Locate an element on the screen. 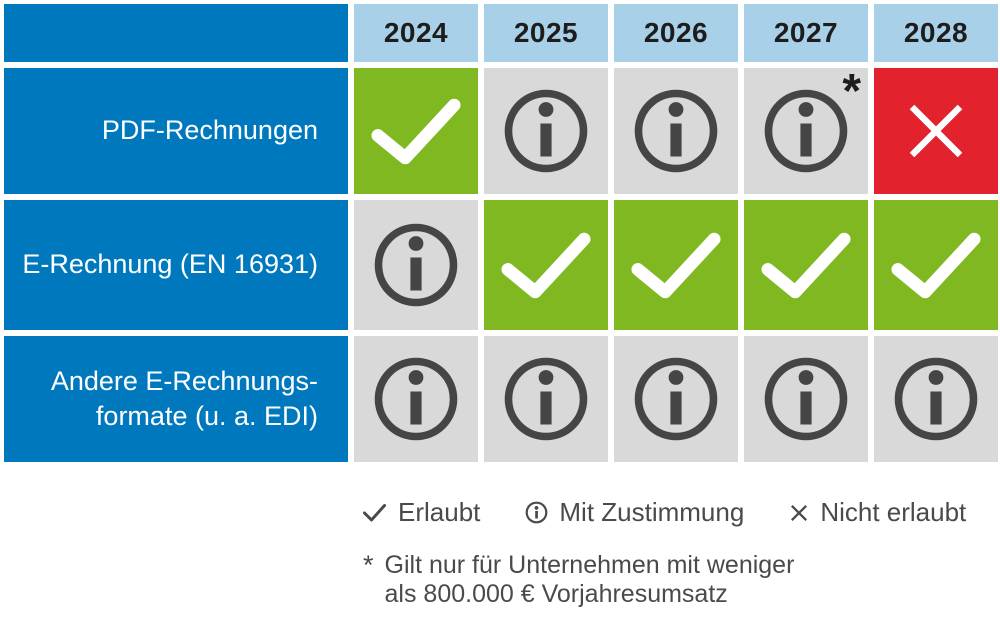 The image size is (1000, 624). legend-item-nicht-erlaubt: Nicht erlaubt is located at coordinates (877, 512).